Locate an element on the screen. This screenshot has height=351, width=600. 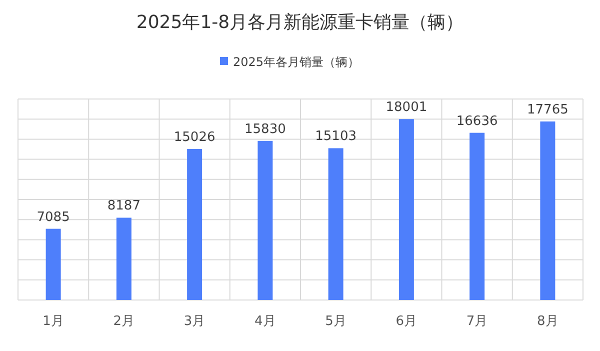
chart-title: 2025年1-8月各月新能源重卡销量（辆） is located at coordinates (300, 22).